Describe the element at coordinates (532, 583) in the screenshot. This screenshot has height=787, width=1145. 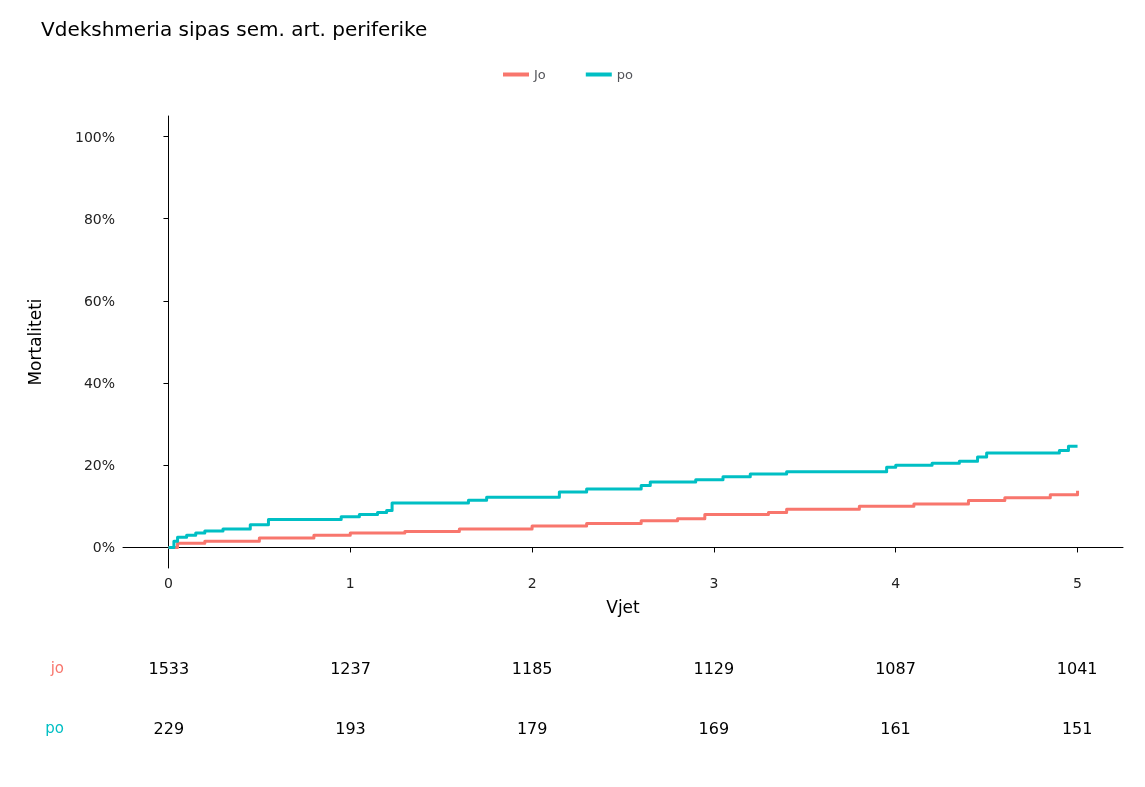
I see `x-tick-label: 2` at that location.